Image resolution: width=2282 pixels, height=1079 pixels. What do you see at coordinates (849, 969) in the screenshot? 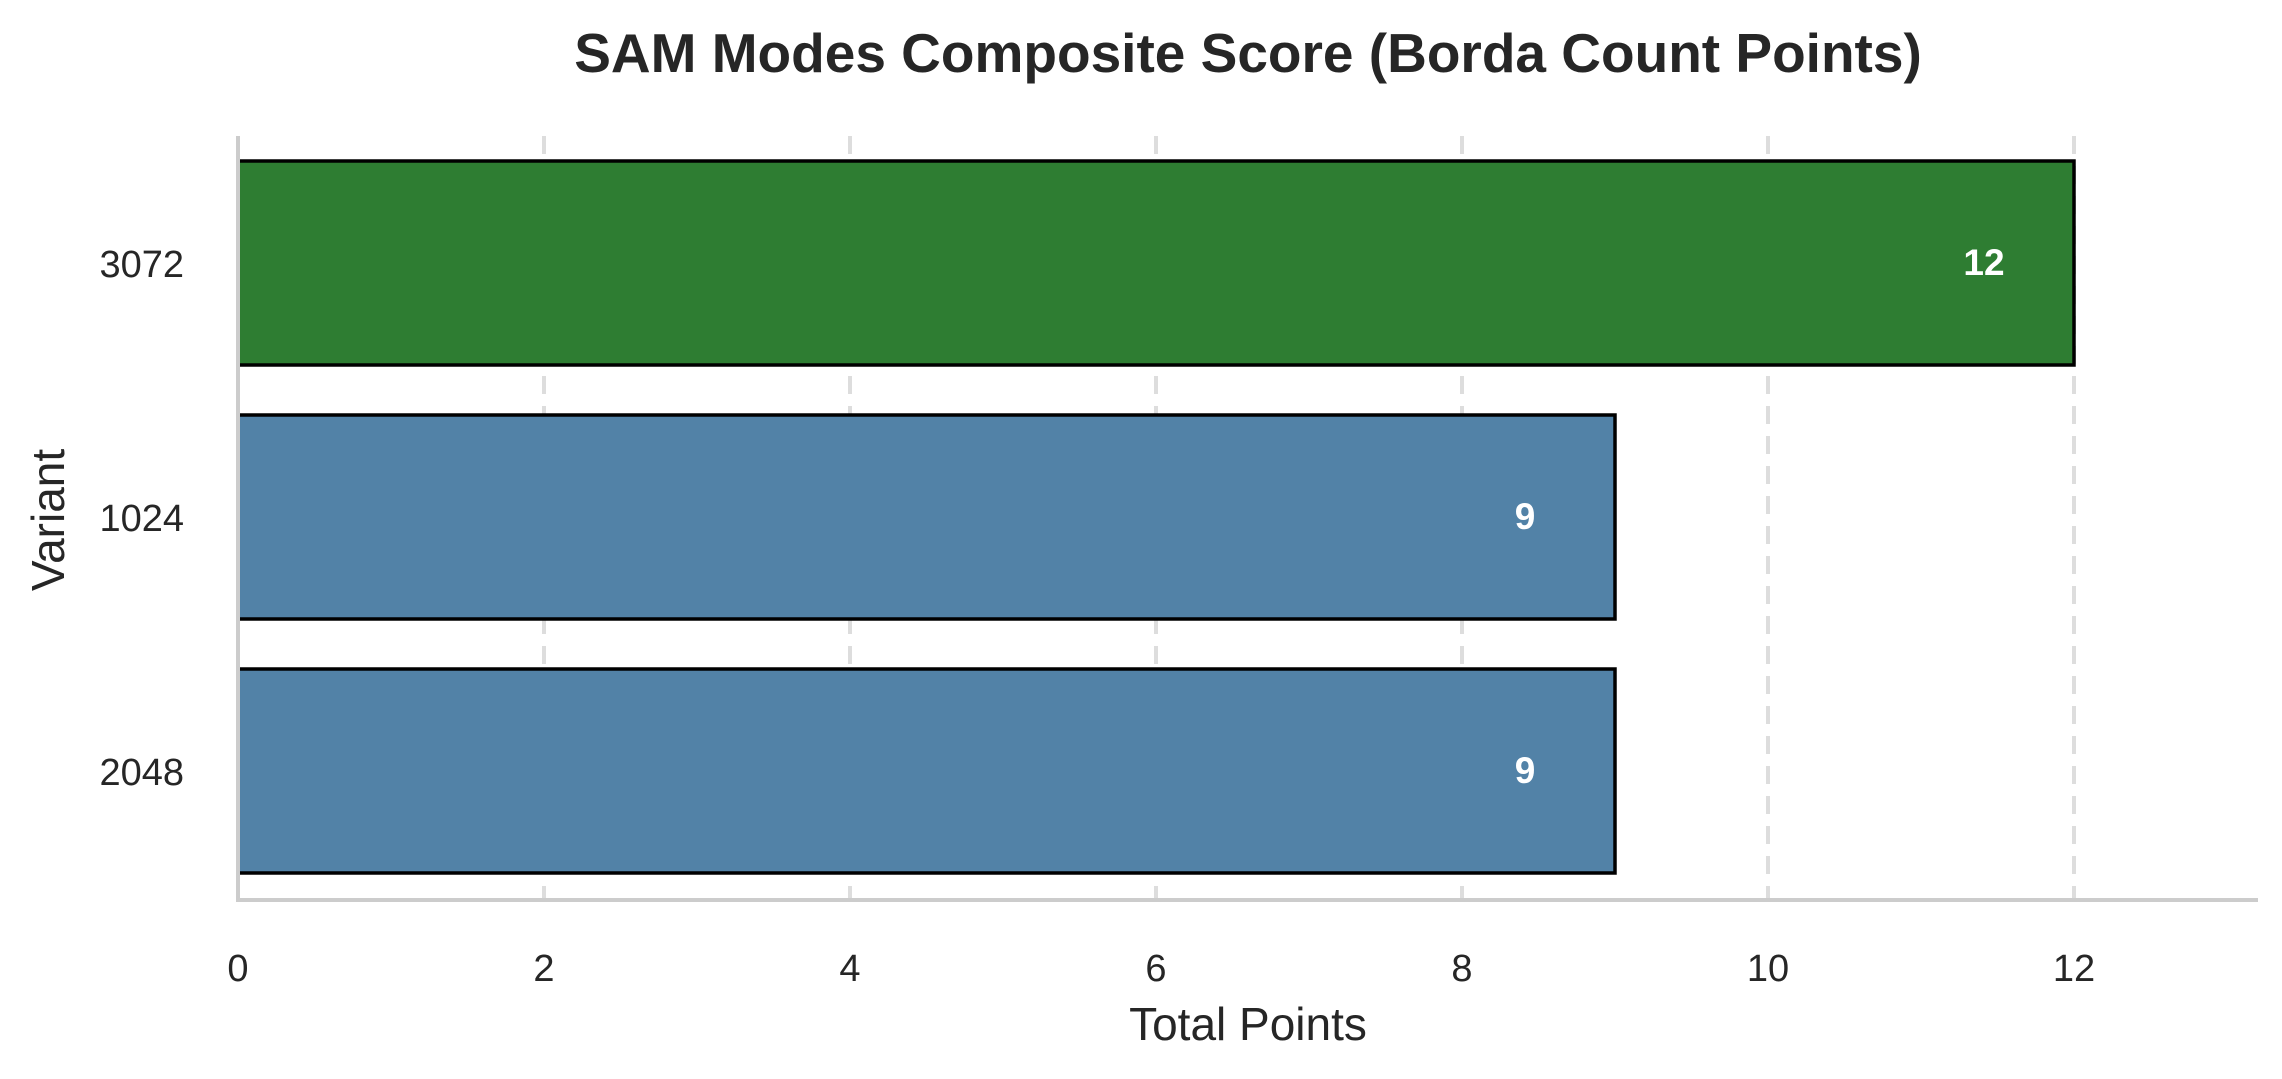
I see `x-tick-label-4: 4` at bounding box center [849, 969].